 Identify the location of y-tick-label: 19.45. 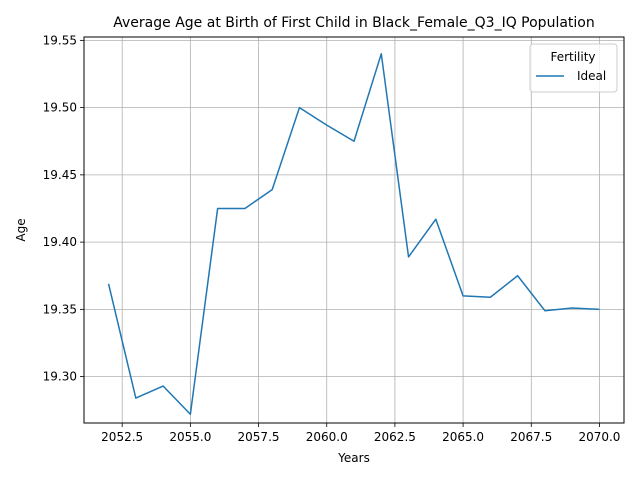
(60, 175).